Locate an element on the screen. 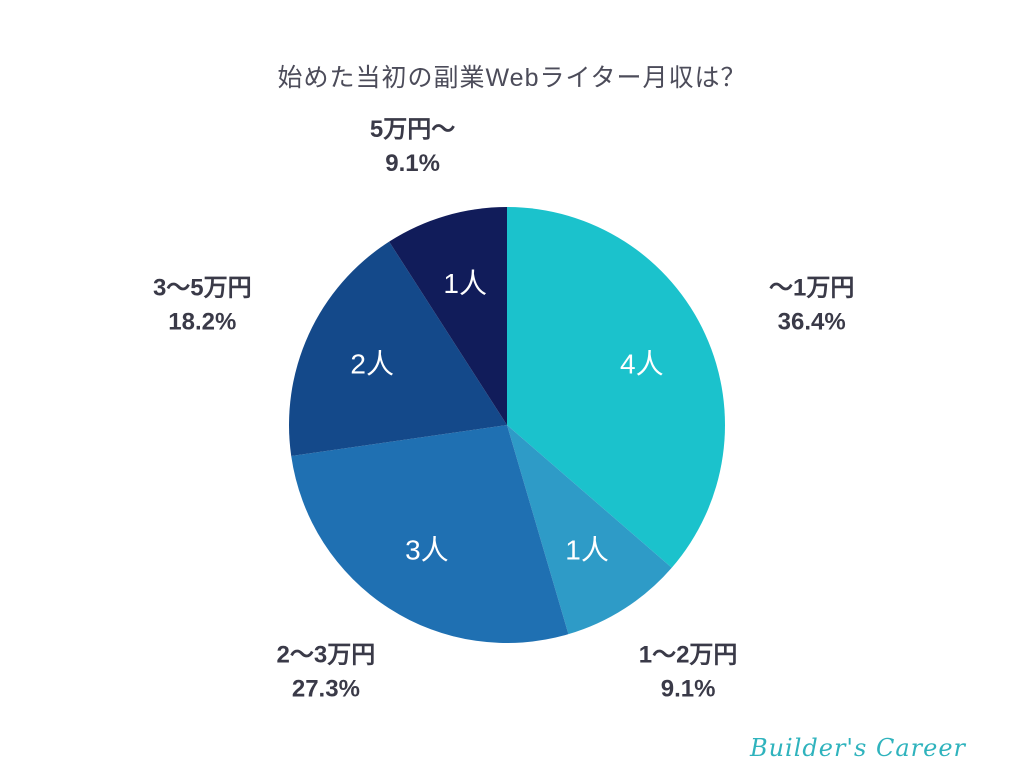  pie-slice-2-to-3man is located at coordinates (430, 534).